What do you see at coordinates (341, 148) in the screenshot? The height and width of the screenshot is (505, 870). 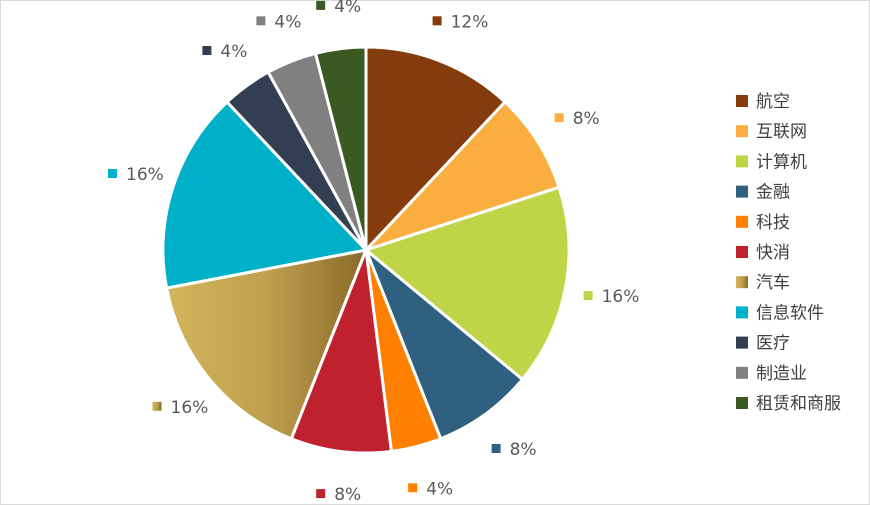 I see `slice-租赁和商服` at bounding box center [341, 148].